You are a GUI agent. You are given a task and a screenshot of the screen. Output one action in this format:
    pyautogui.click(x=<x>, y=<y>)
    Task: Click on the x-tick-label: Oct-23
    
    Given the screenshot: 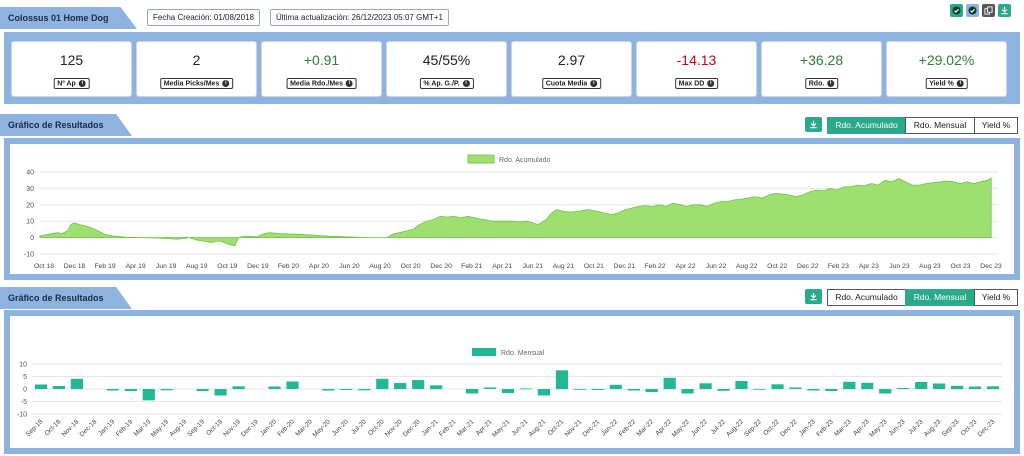 What is the action you would take?
    pyautogui.click(x=969, y=427)
    